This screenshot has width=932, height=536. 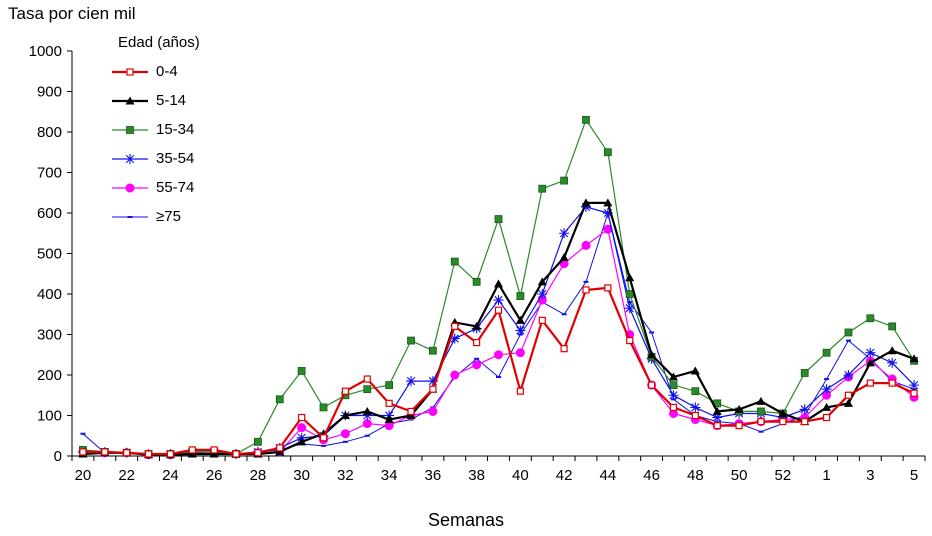 What do you see at coordinates (49, 254) in the screenshot?
I see `y-tick-label: 500` at bounding box center [49, 254].